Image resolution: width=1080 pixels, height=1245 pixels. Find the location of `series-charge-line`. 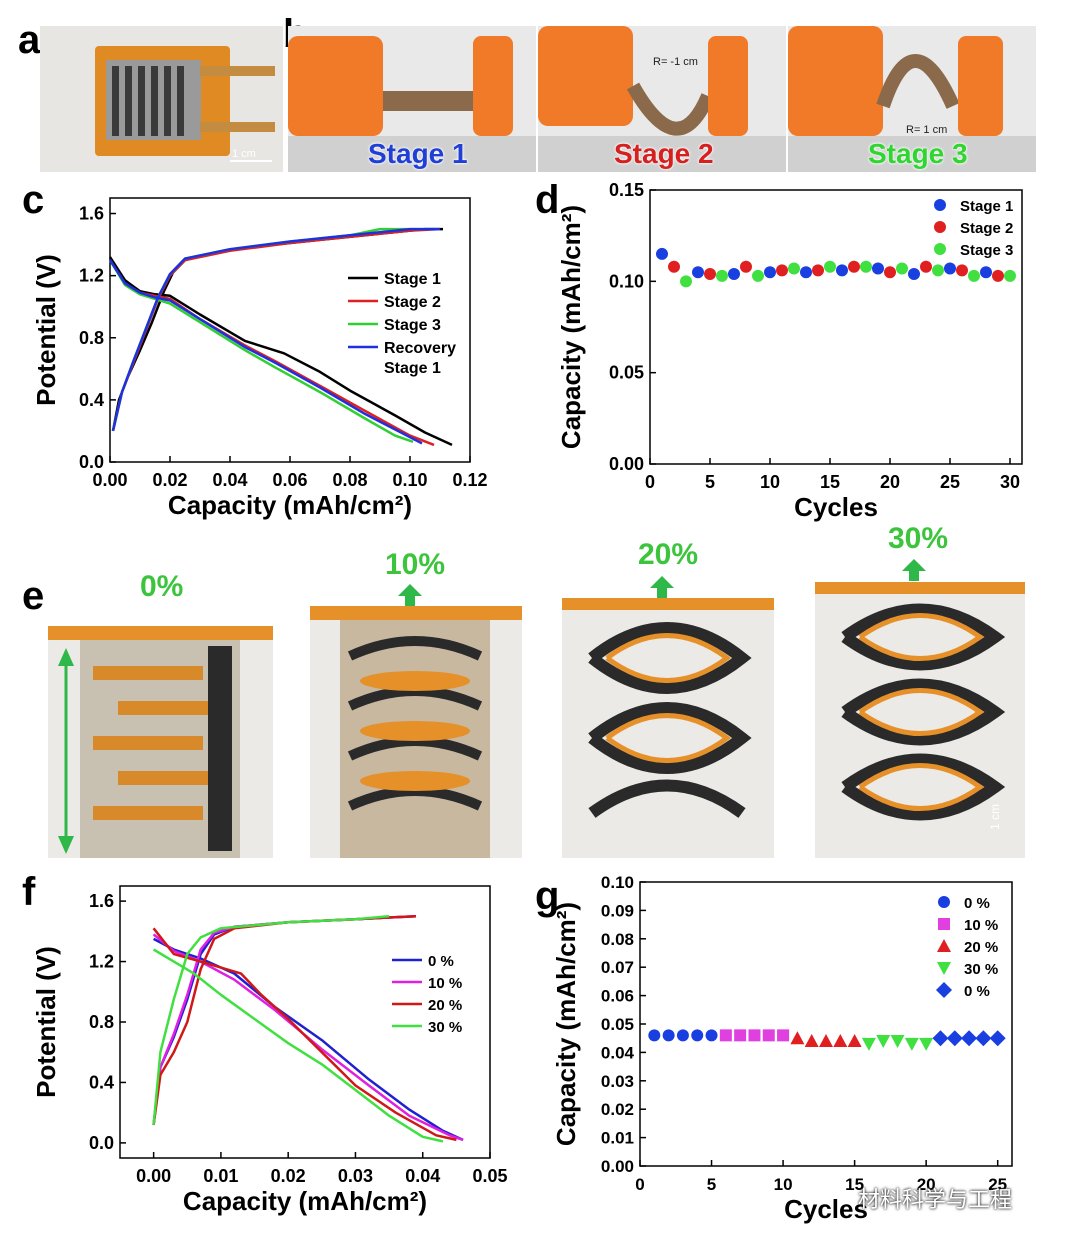

series-charge-line is located at coordinates (271, 1019).